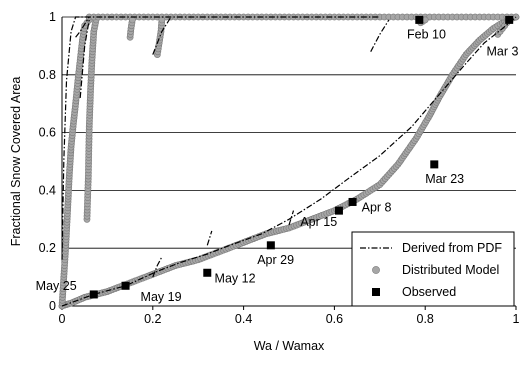  I want to click on legend-label-pdf: Derived from PDF, so click(452, 248).